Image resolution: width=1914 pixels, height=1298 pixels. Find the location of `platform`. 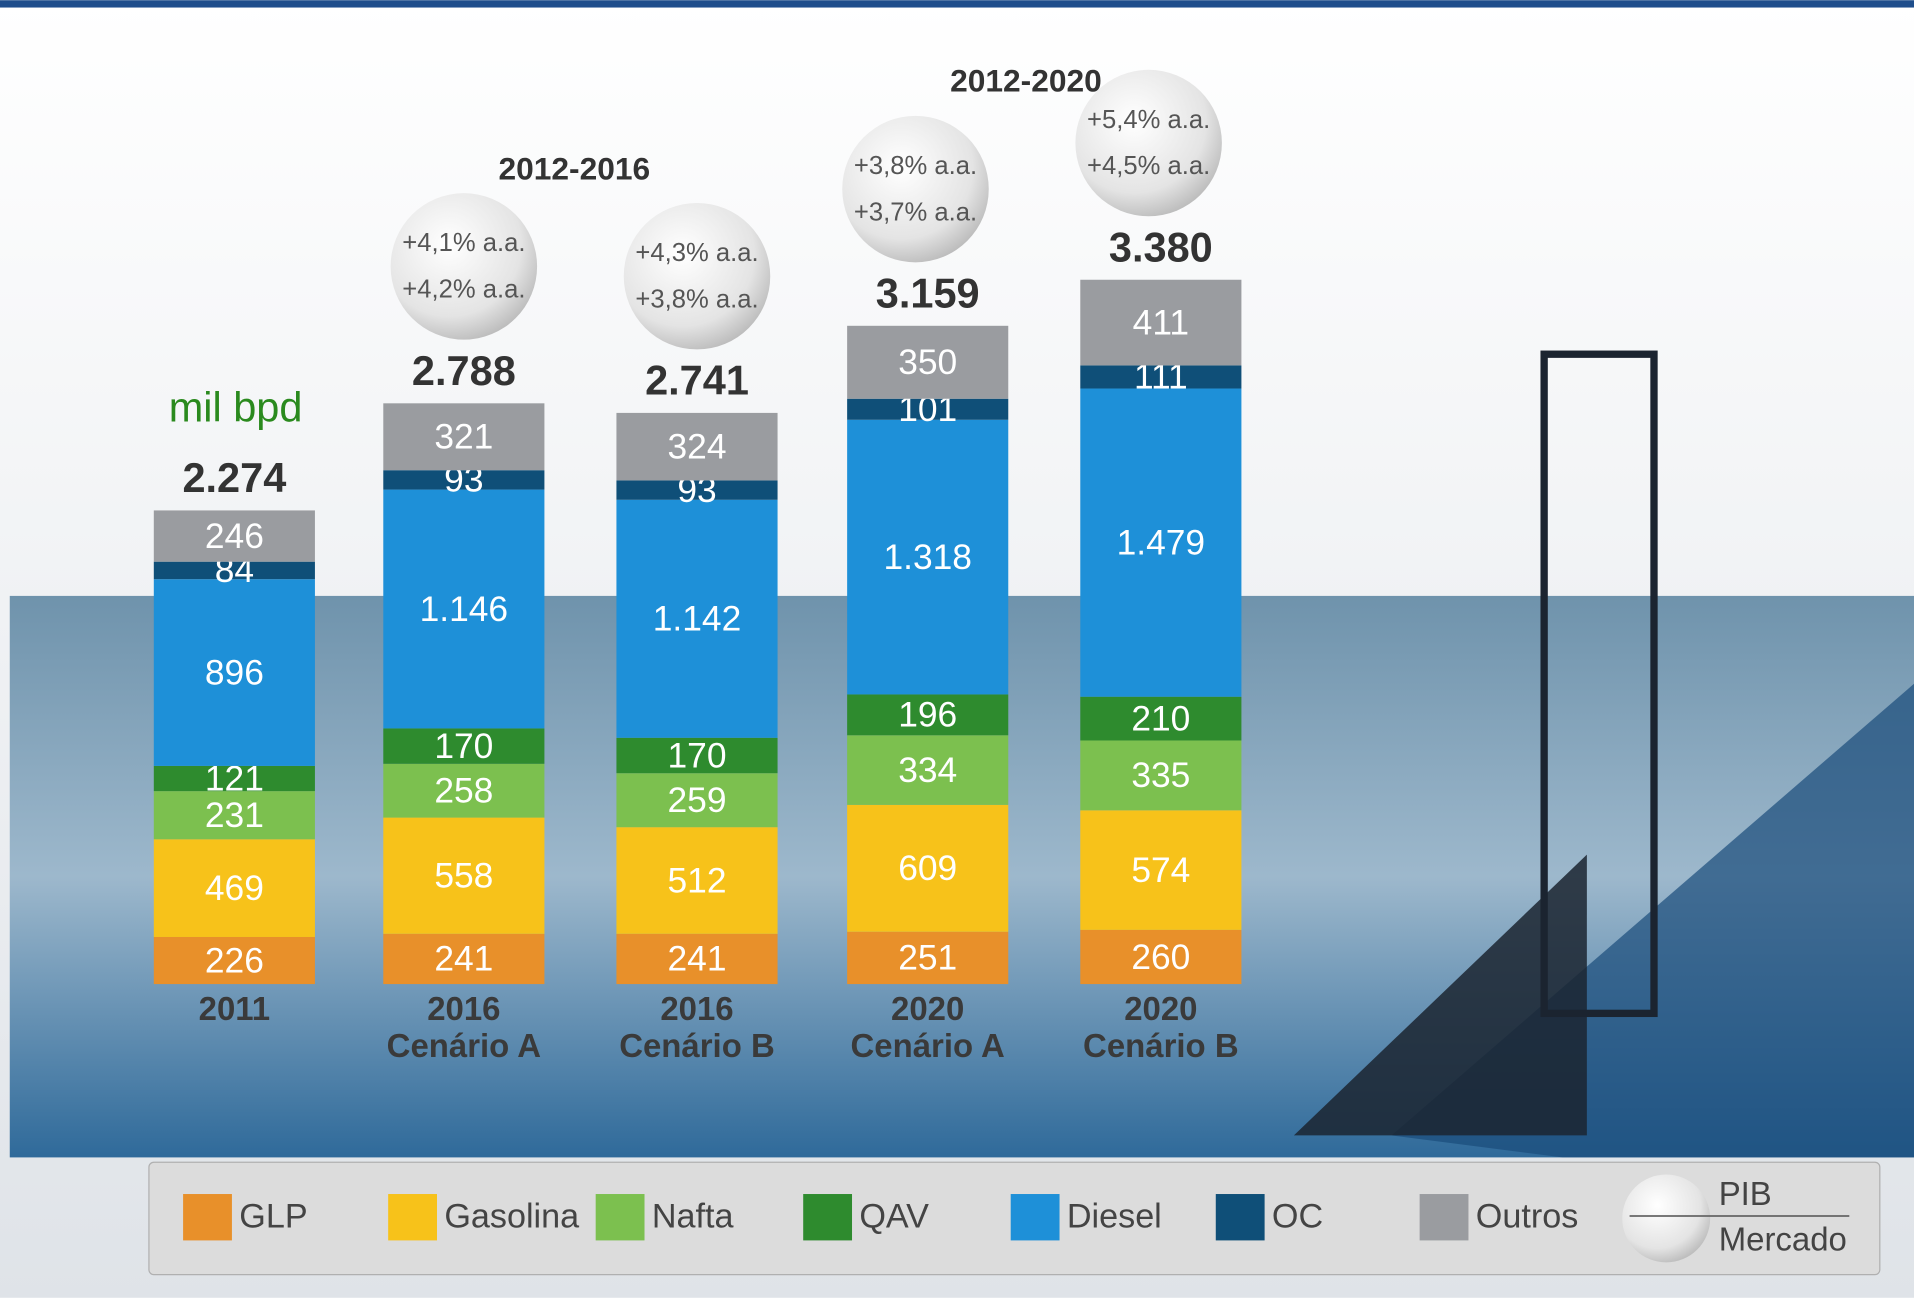

platform is located at coordinates (1440, 995).